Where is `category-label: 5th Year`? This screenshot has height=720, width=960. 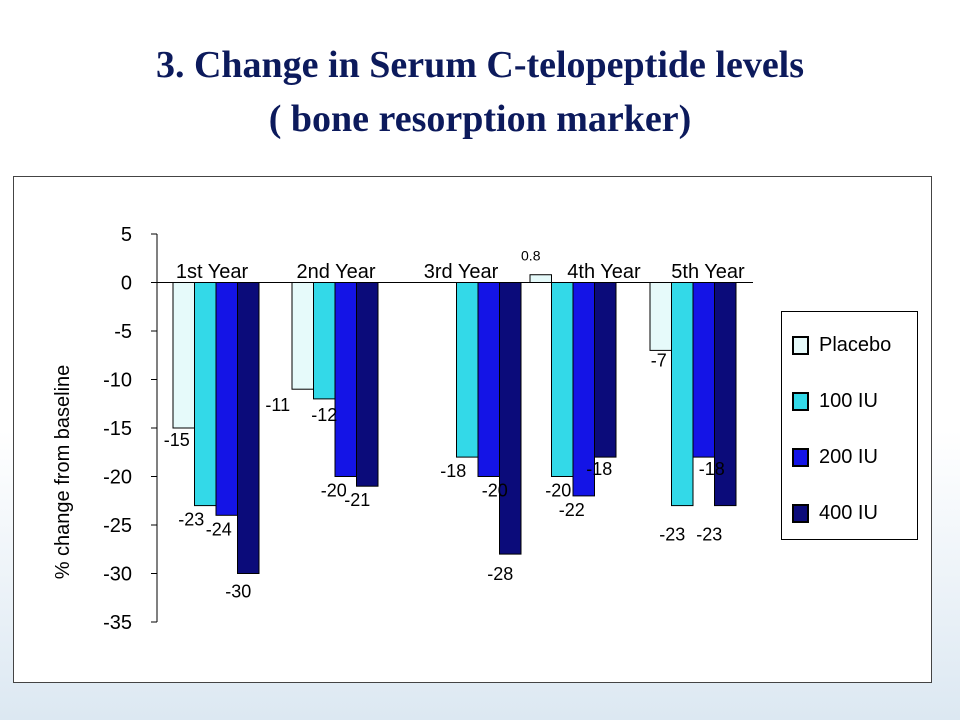
category-label: 5th Year is located at coordinates (708, 272).